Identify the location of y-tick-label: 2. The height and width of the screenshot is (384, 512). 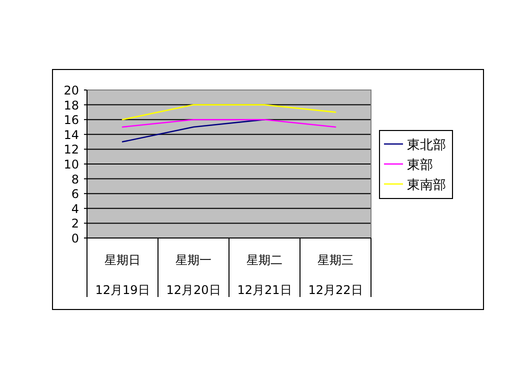
(75, 223).